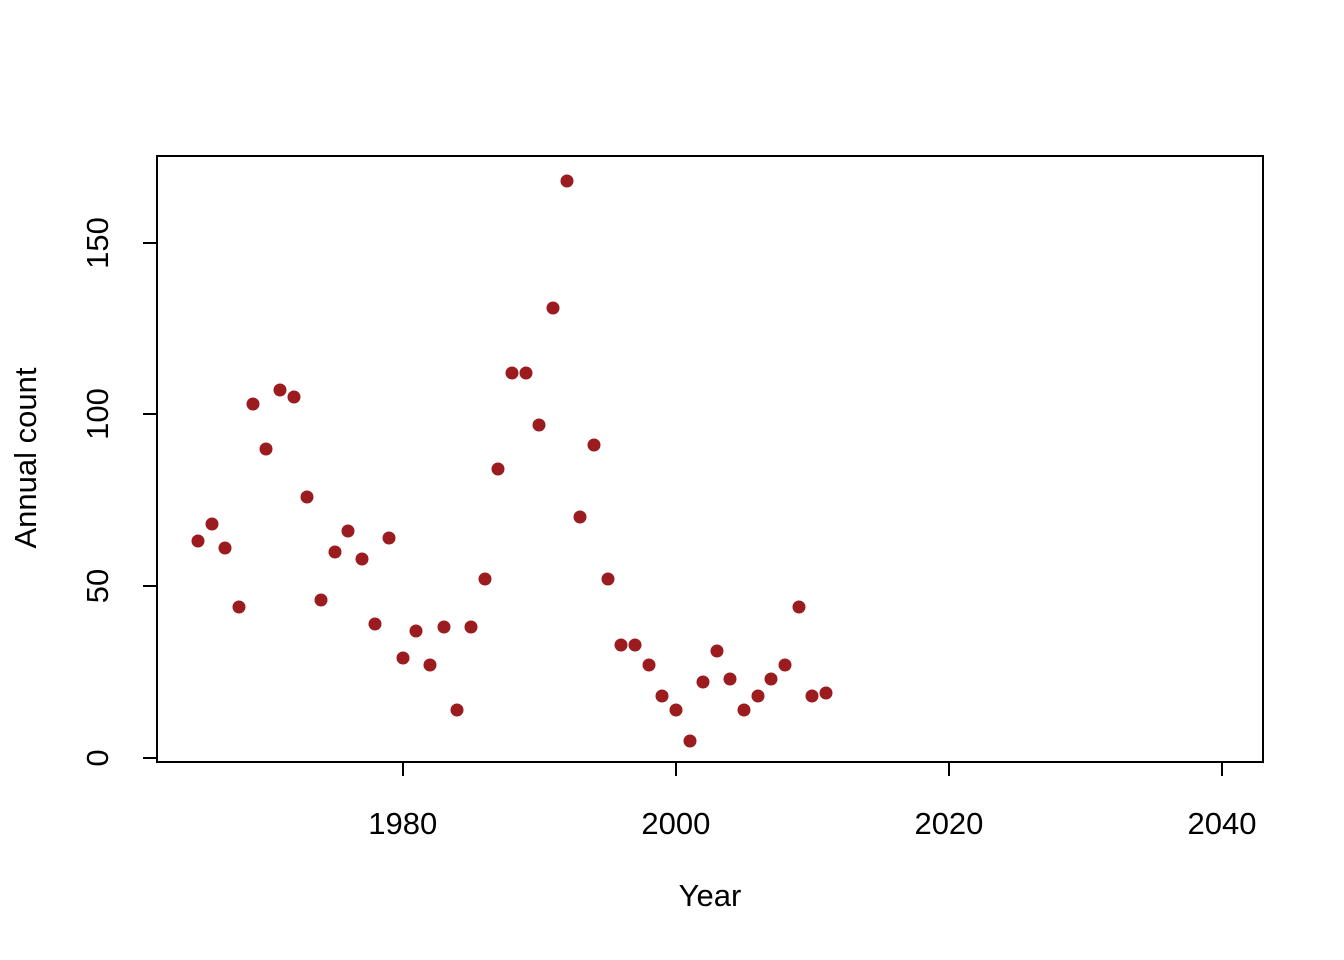  What do you see at coordinates (97, 242) in the screenshot?
I see `y-tick-label: 150` at bounding box center [97, 242].